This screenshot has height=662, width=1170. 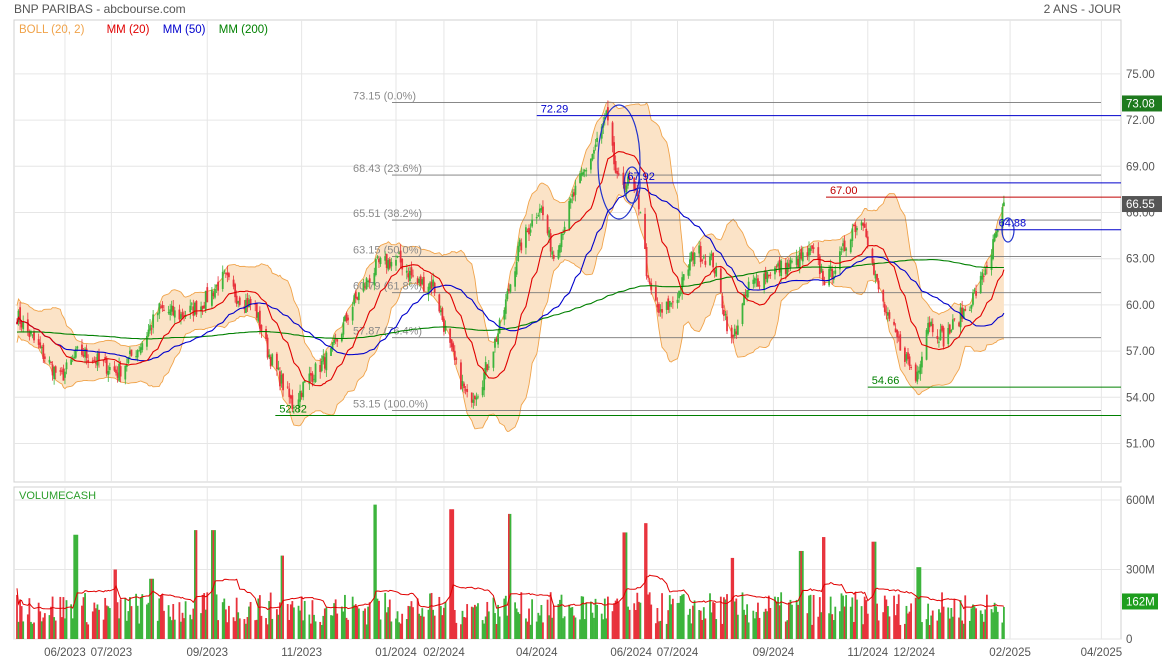 What do you see at coordinates (128, 30) in the screenshot?
I see `legend-item: MM (20)` at bounding box center [128, 30].